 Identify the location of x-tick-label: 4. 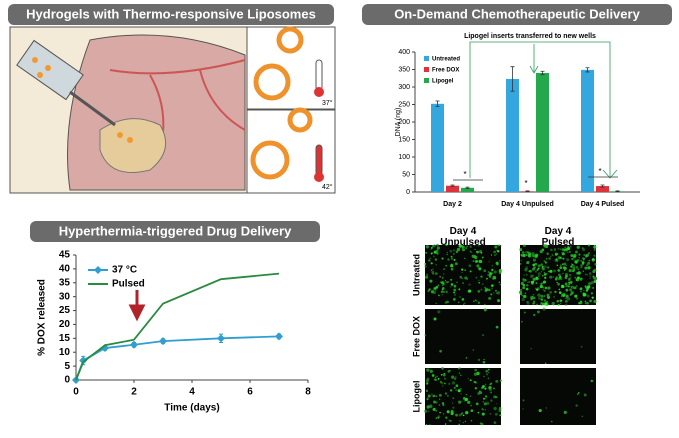
(192, 392).